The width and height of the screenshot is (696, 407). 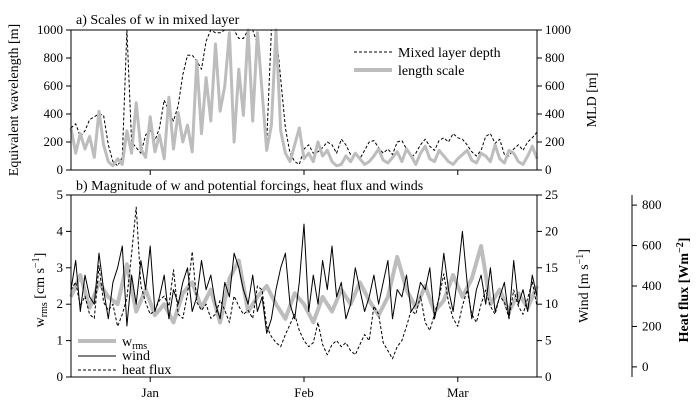 What do you see at coordinates (652, 285) in the screenshot?
I see `far-tick-label-400: 400` at bounding box center [652, 285].